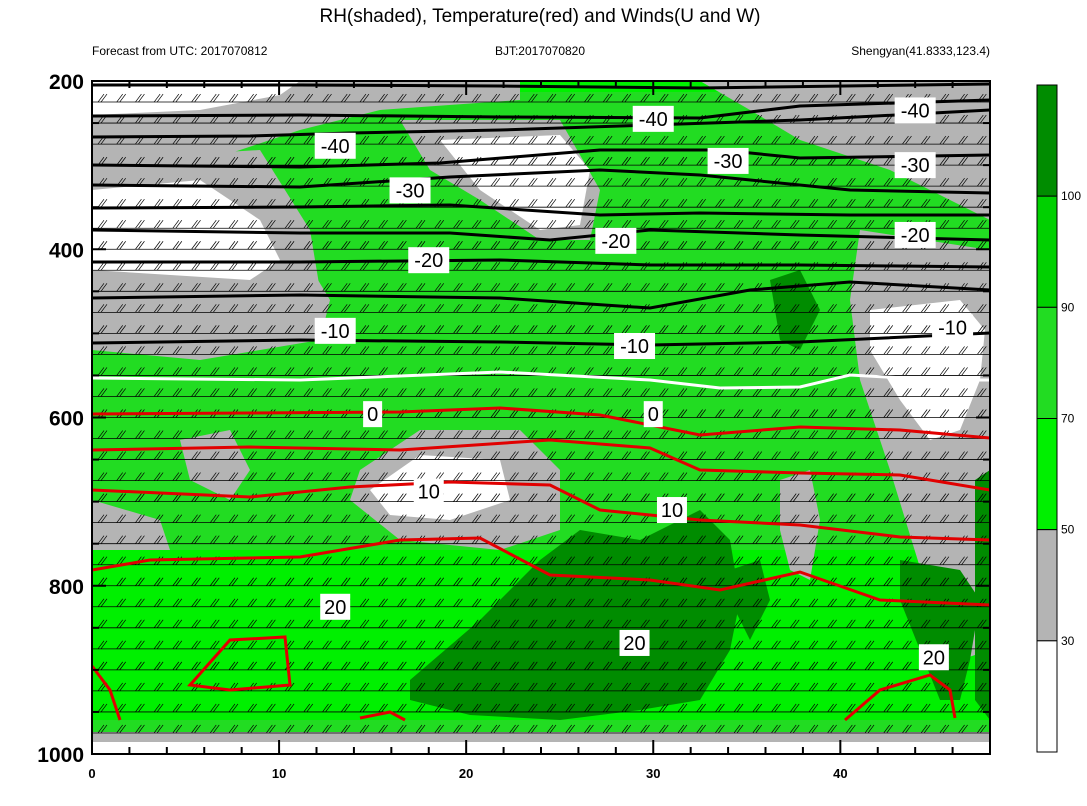  What do you see at coordinates (940, 630) in the screenshot?
I see `rh-dark-right-lower` at bounding box center [940, 630].